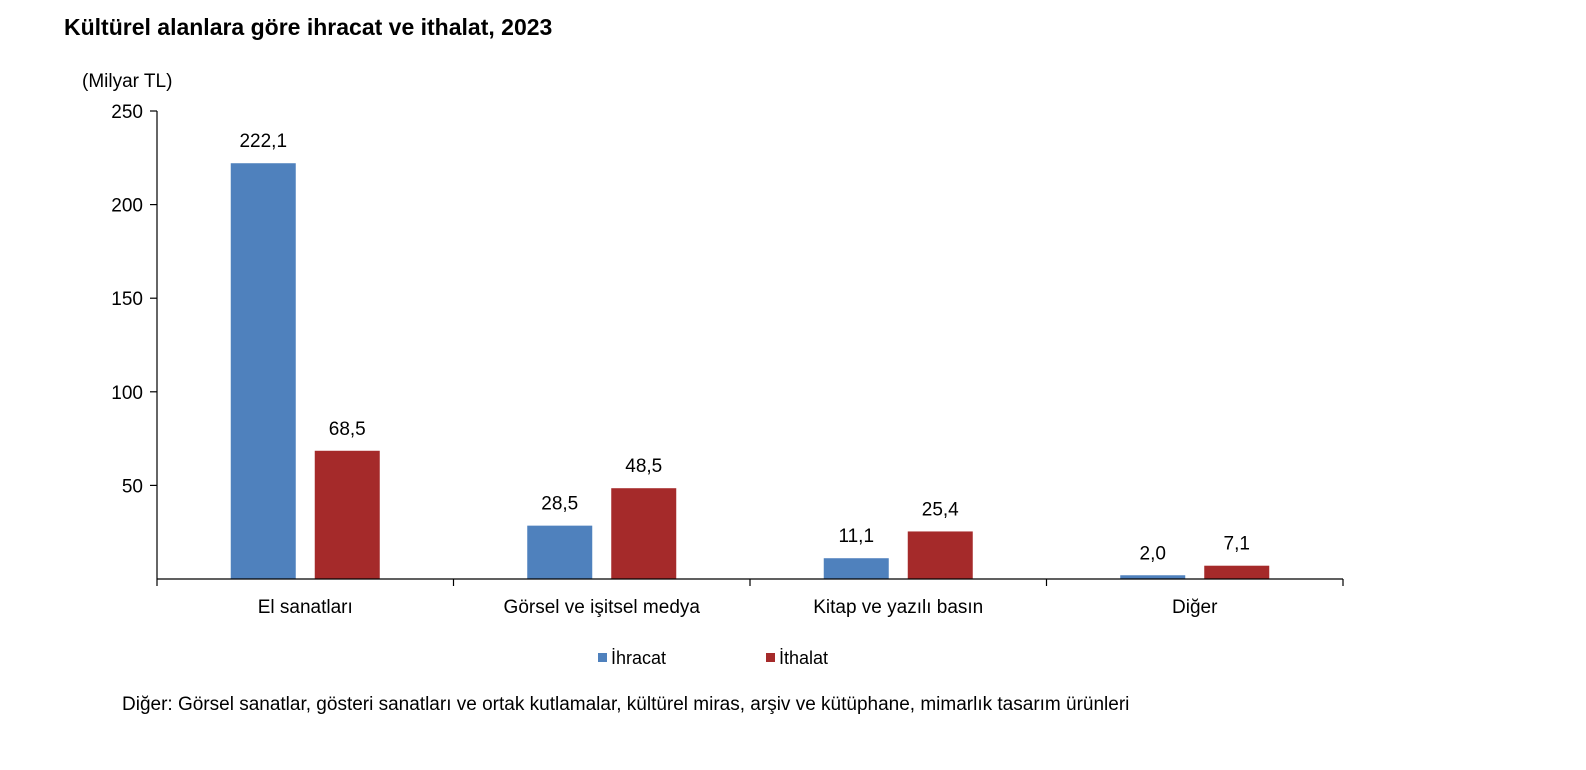  What do you see at coordinates (127, 81) in the screenshot?
I see `y-axis-label: (Milyar TL)` at bounding box center [127, 81].